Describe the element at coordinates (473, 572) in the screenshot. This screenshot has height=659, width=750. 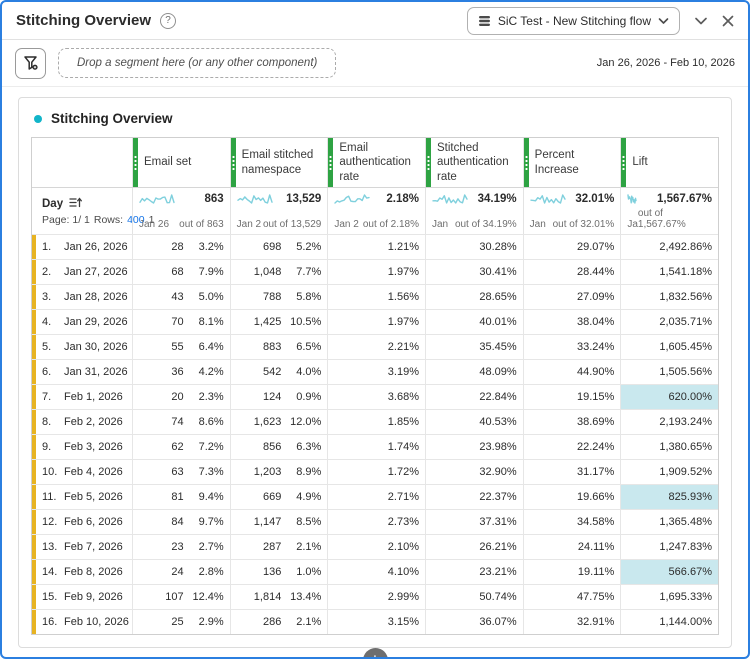
I see `cell-stitched-authentication-rate: 23.21%` at that location.